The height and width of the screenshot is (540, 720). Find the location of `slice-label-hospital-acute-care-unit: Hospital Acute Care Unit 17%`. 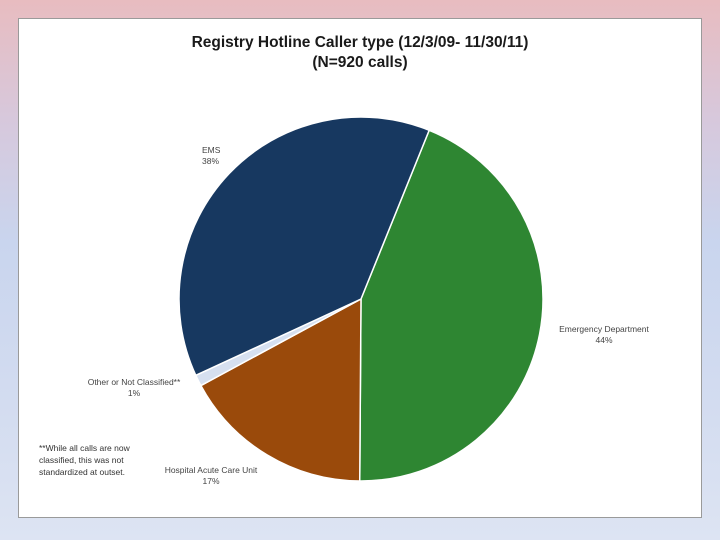

slice-label-hospital-acute-care-unit: Hospital Acute Care Unit 17% is located at coordinates (211, 476).